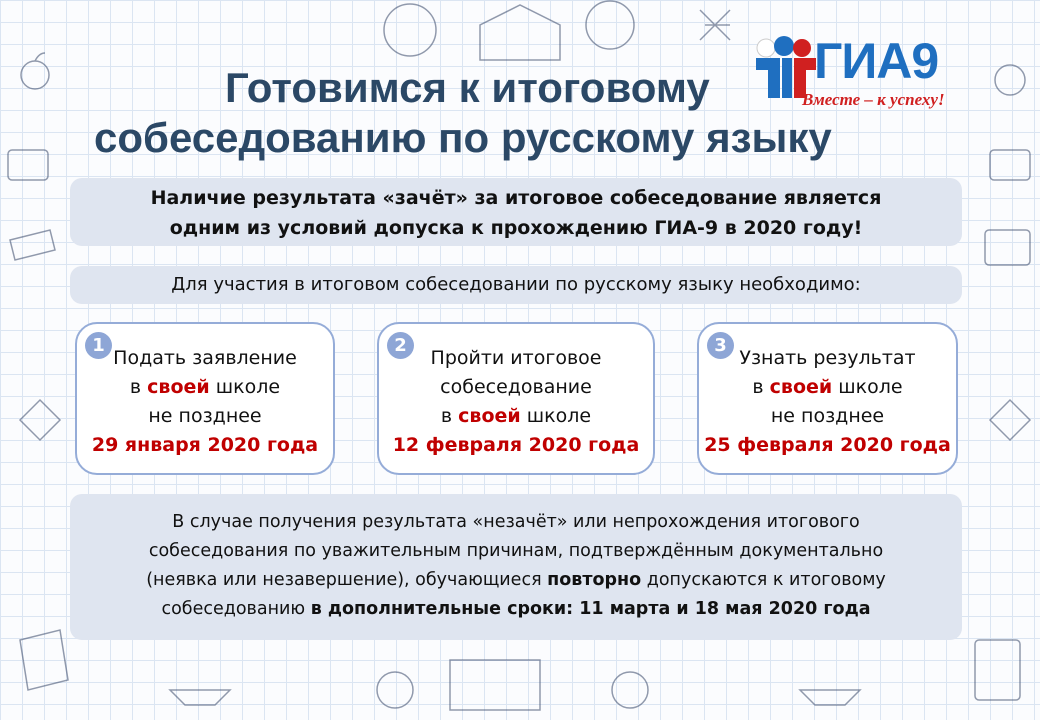 The width and height of the screenshot is (1040, 720). Describe the element at coordinates (873, 99) in the screenshot. I see `logo-slogan: Вместе – к успеху!` at that location.